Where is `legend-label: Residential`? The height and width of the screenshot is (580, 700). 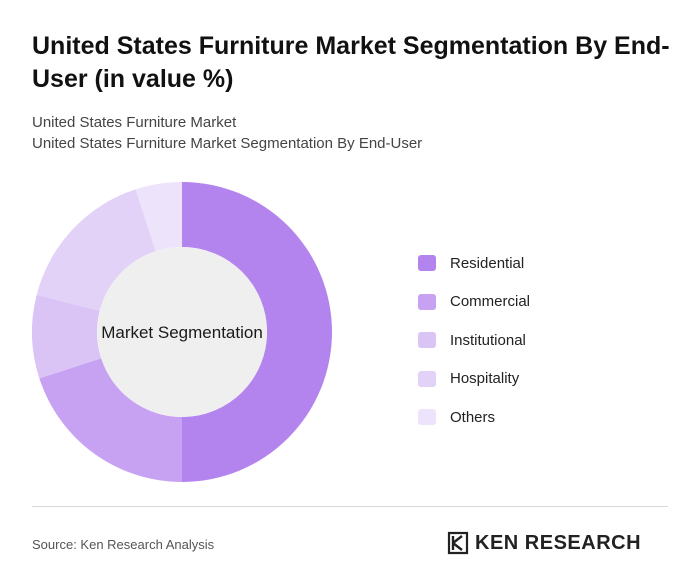 legend-label: Residential is located at coordinates (487, 263).